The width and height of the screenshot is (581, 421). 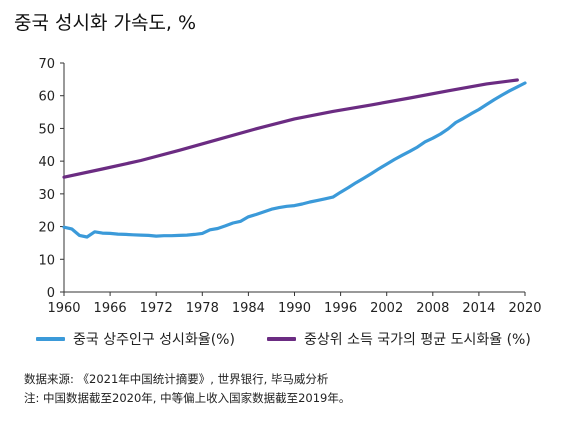 I want to click on y-tick-label: 10, so click(x=46, y=260).